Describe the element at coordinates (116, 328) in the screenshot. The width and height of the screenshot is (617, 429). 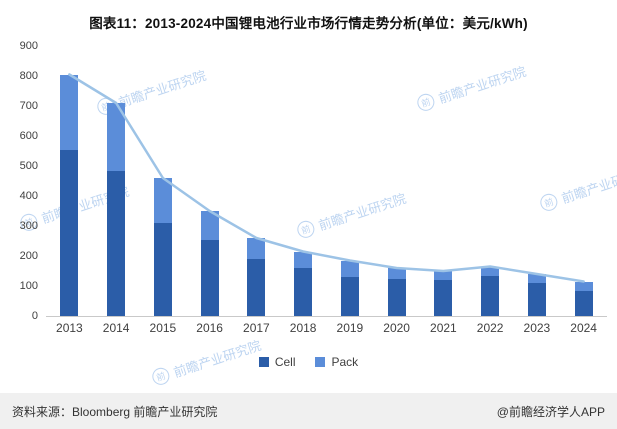
I see `x-tick-label: 2014` at that location.